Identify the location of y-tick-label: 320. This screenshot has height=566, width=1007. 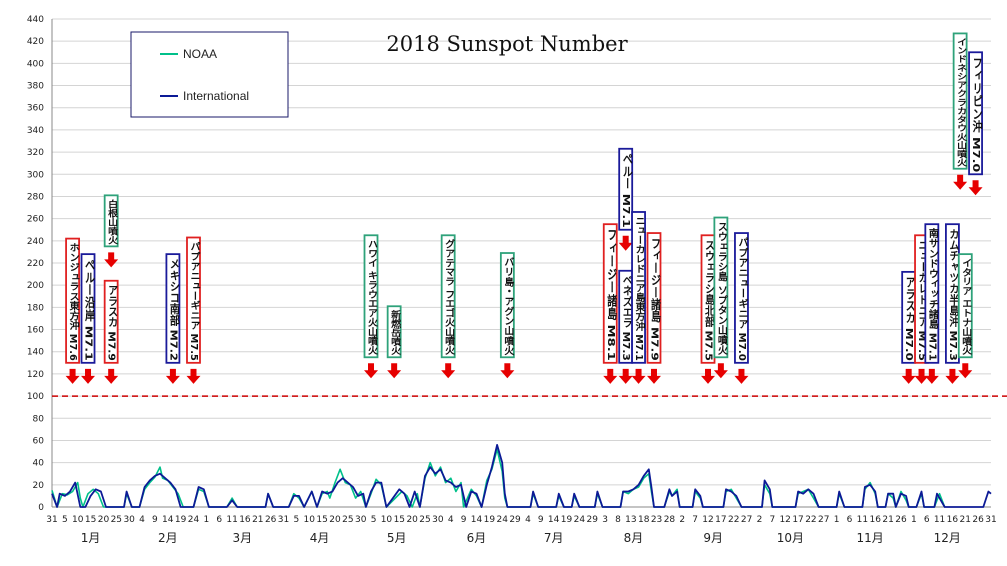
(35, 153).